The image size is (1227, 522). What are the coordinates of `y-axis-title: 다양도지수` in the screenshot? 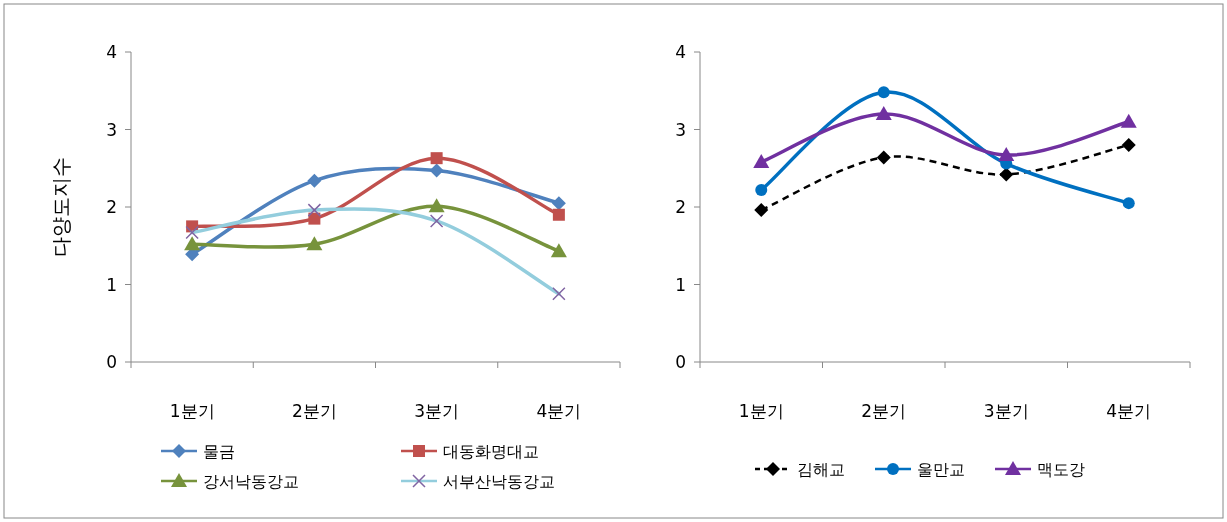 It's located at (61, 207).